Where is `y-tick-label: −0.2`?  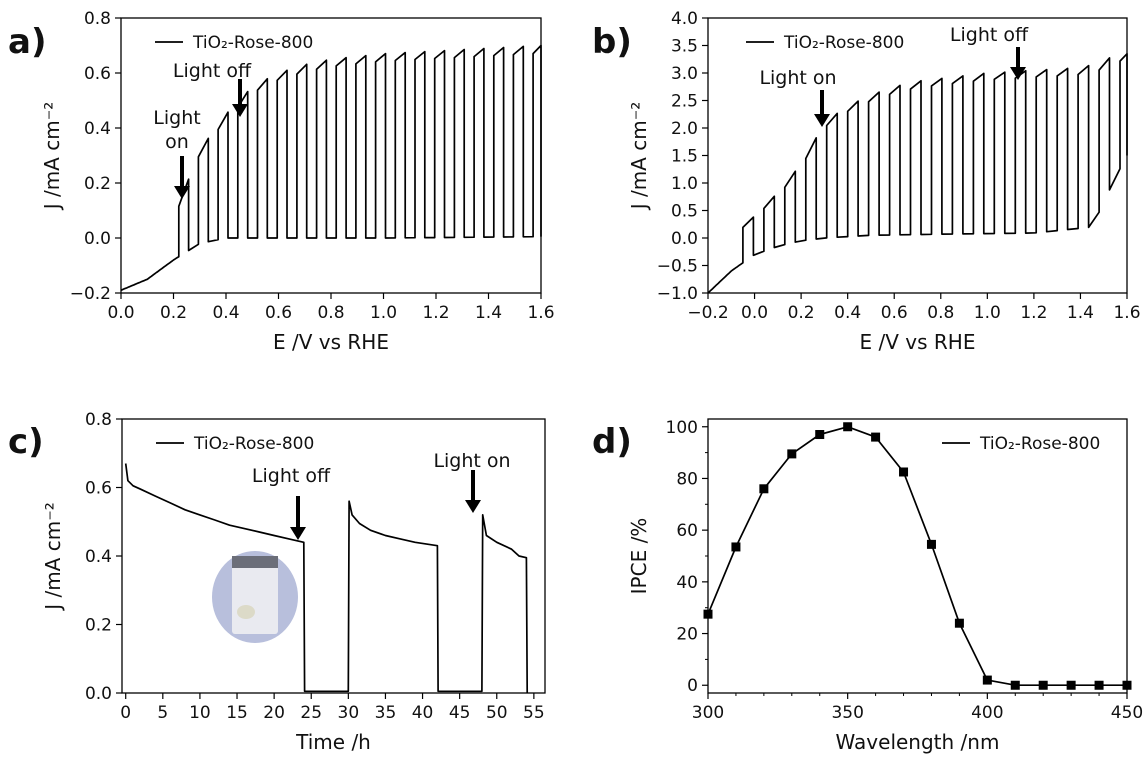
y-tick-label: −0.2 is located at coordinates (90, 294).